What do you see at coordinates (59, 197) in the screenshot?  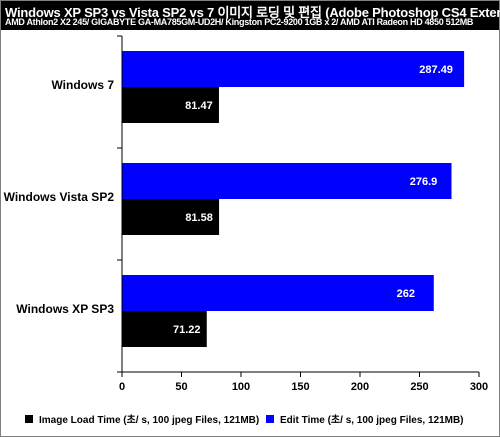 I see `category-label-windows-vista-sp2: Windows Vista SP2` at bounding box center [59, 197].